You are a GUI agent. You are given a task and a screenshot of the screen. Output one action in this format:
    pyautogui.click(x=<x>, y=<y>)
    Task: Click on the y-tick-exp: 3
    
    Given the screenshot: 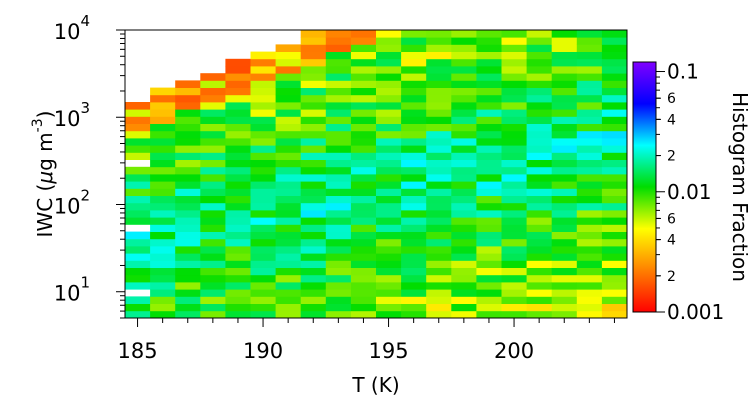 What is the action you would take?
    pyautogui.click(x=85, y=108)
    